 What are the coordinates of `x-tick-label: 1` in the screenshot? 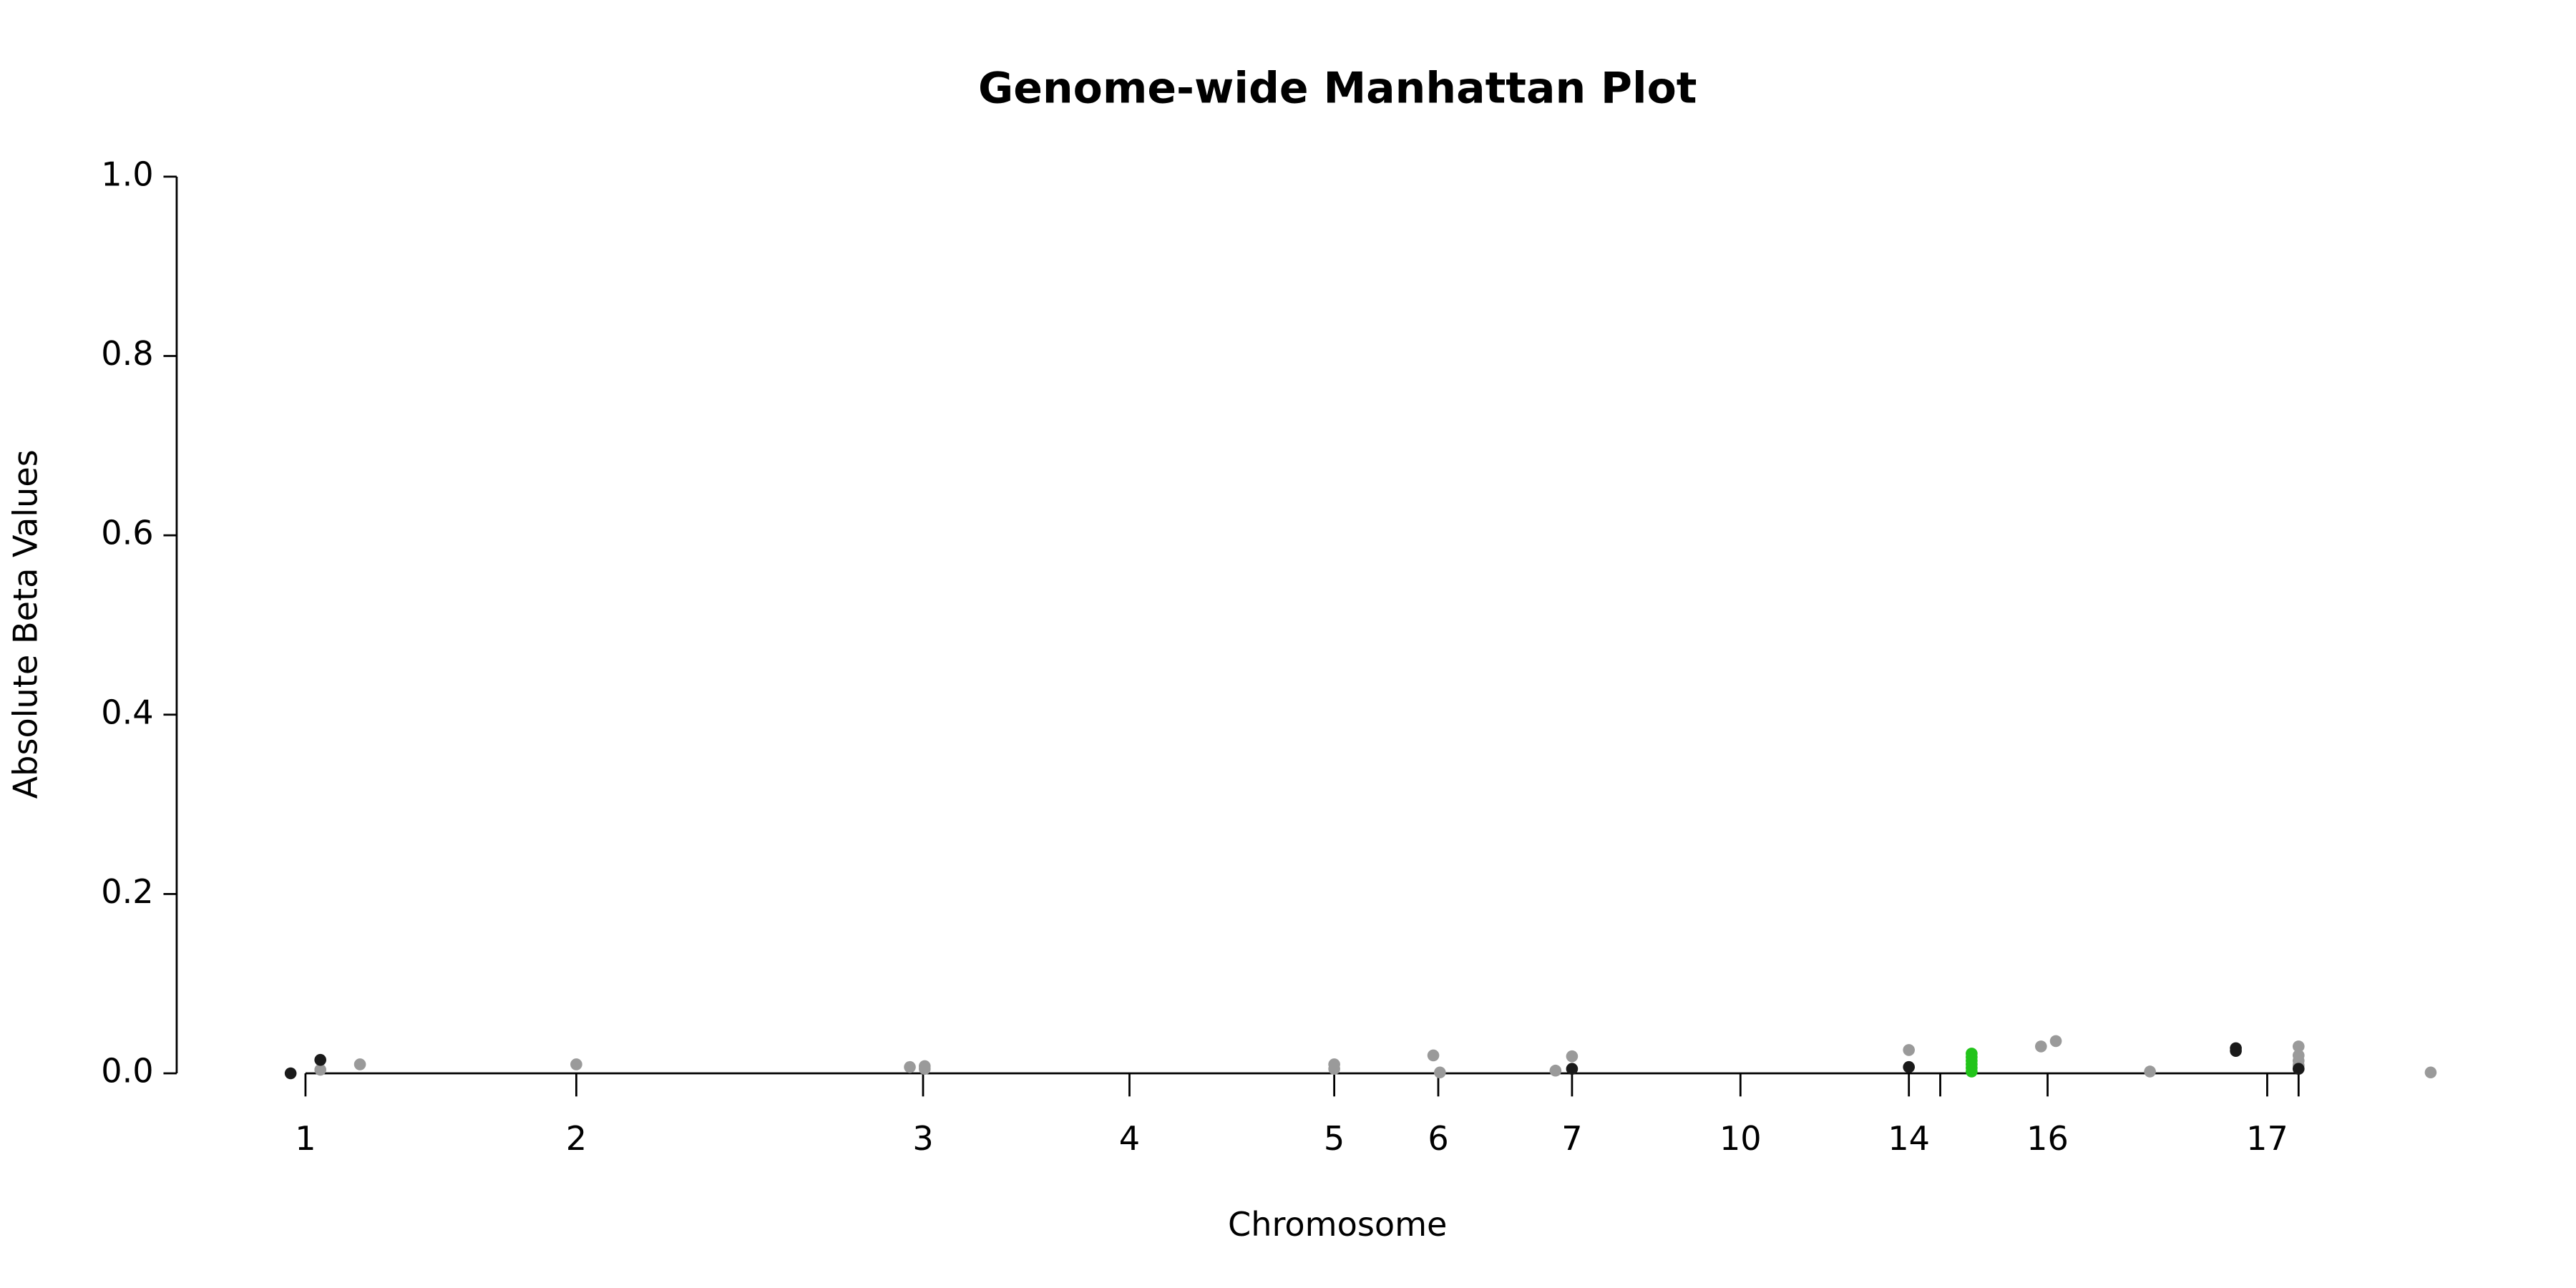 It's located at (305, 1138).